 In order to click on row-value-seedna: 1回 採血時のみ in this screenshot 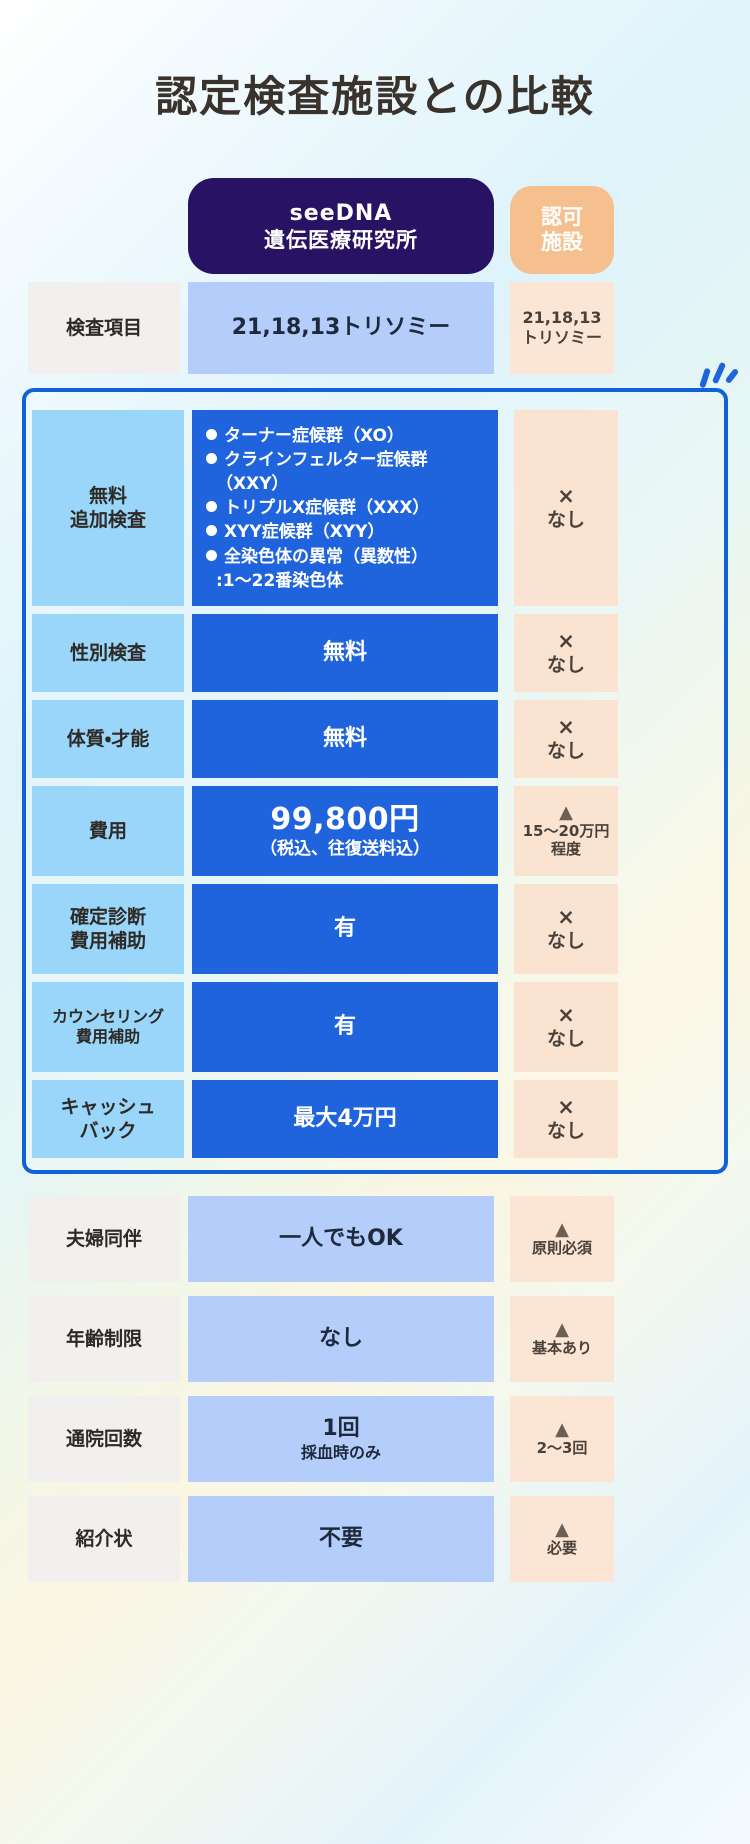, I will do `click(341, 1439)`.